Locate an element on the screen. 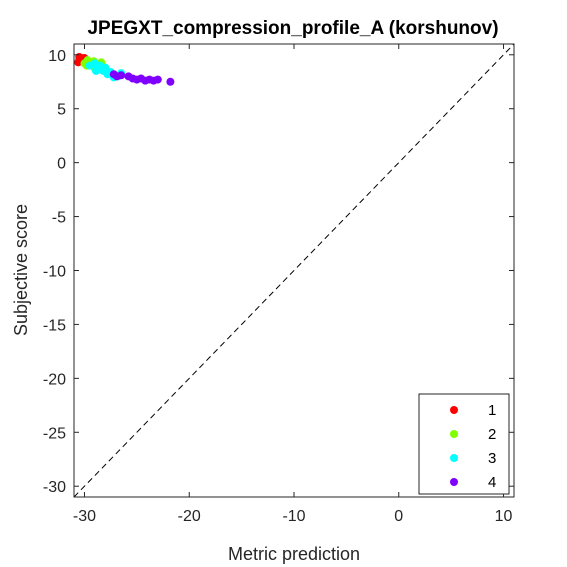 The height and width of the screenshot is (567, 567). data-points-group is located at coordinates (124, 69).